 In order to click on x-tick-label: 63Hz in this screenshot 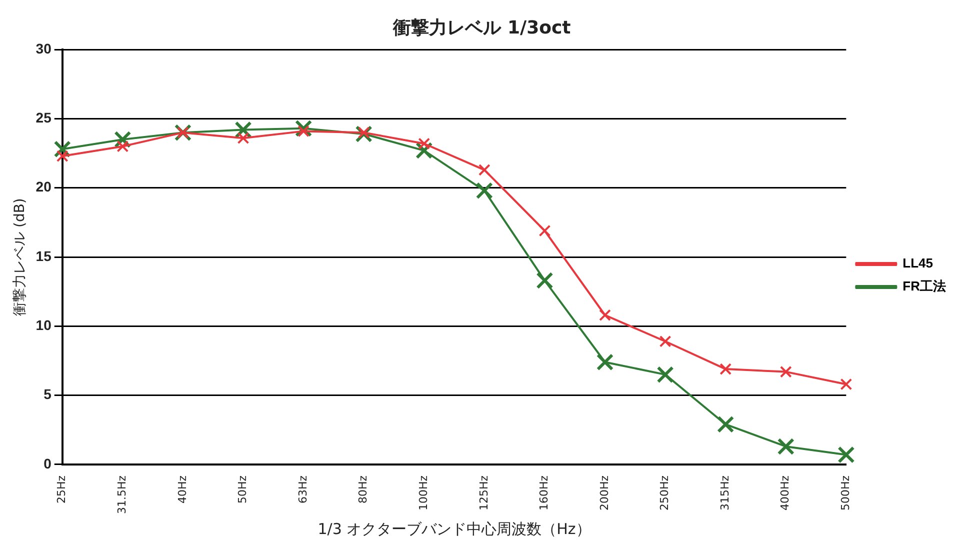, I will do `click(303, 489)`.